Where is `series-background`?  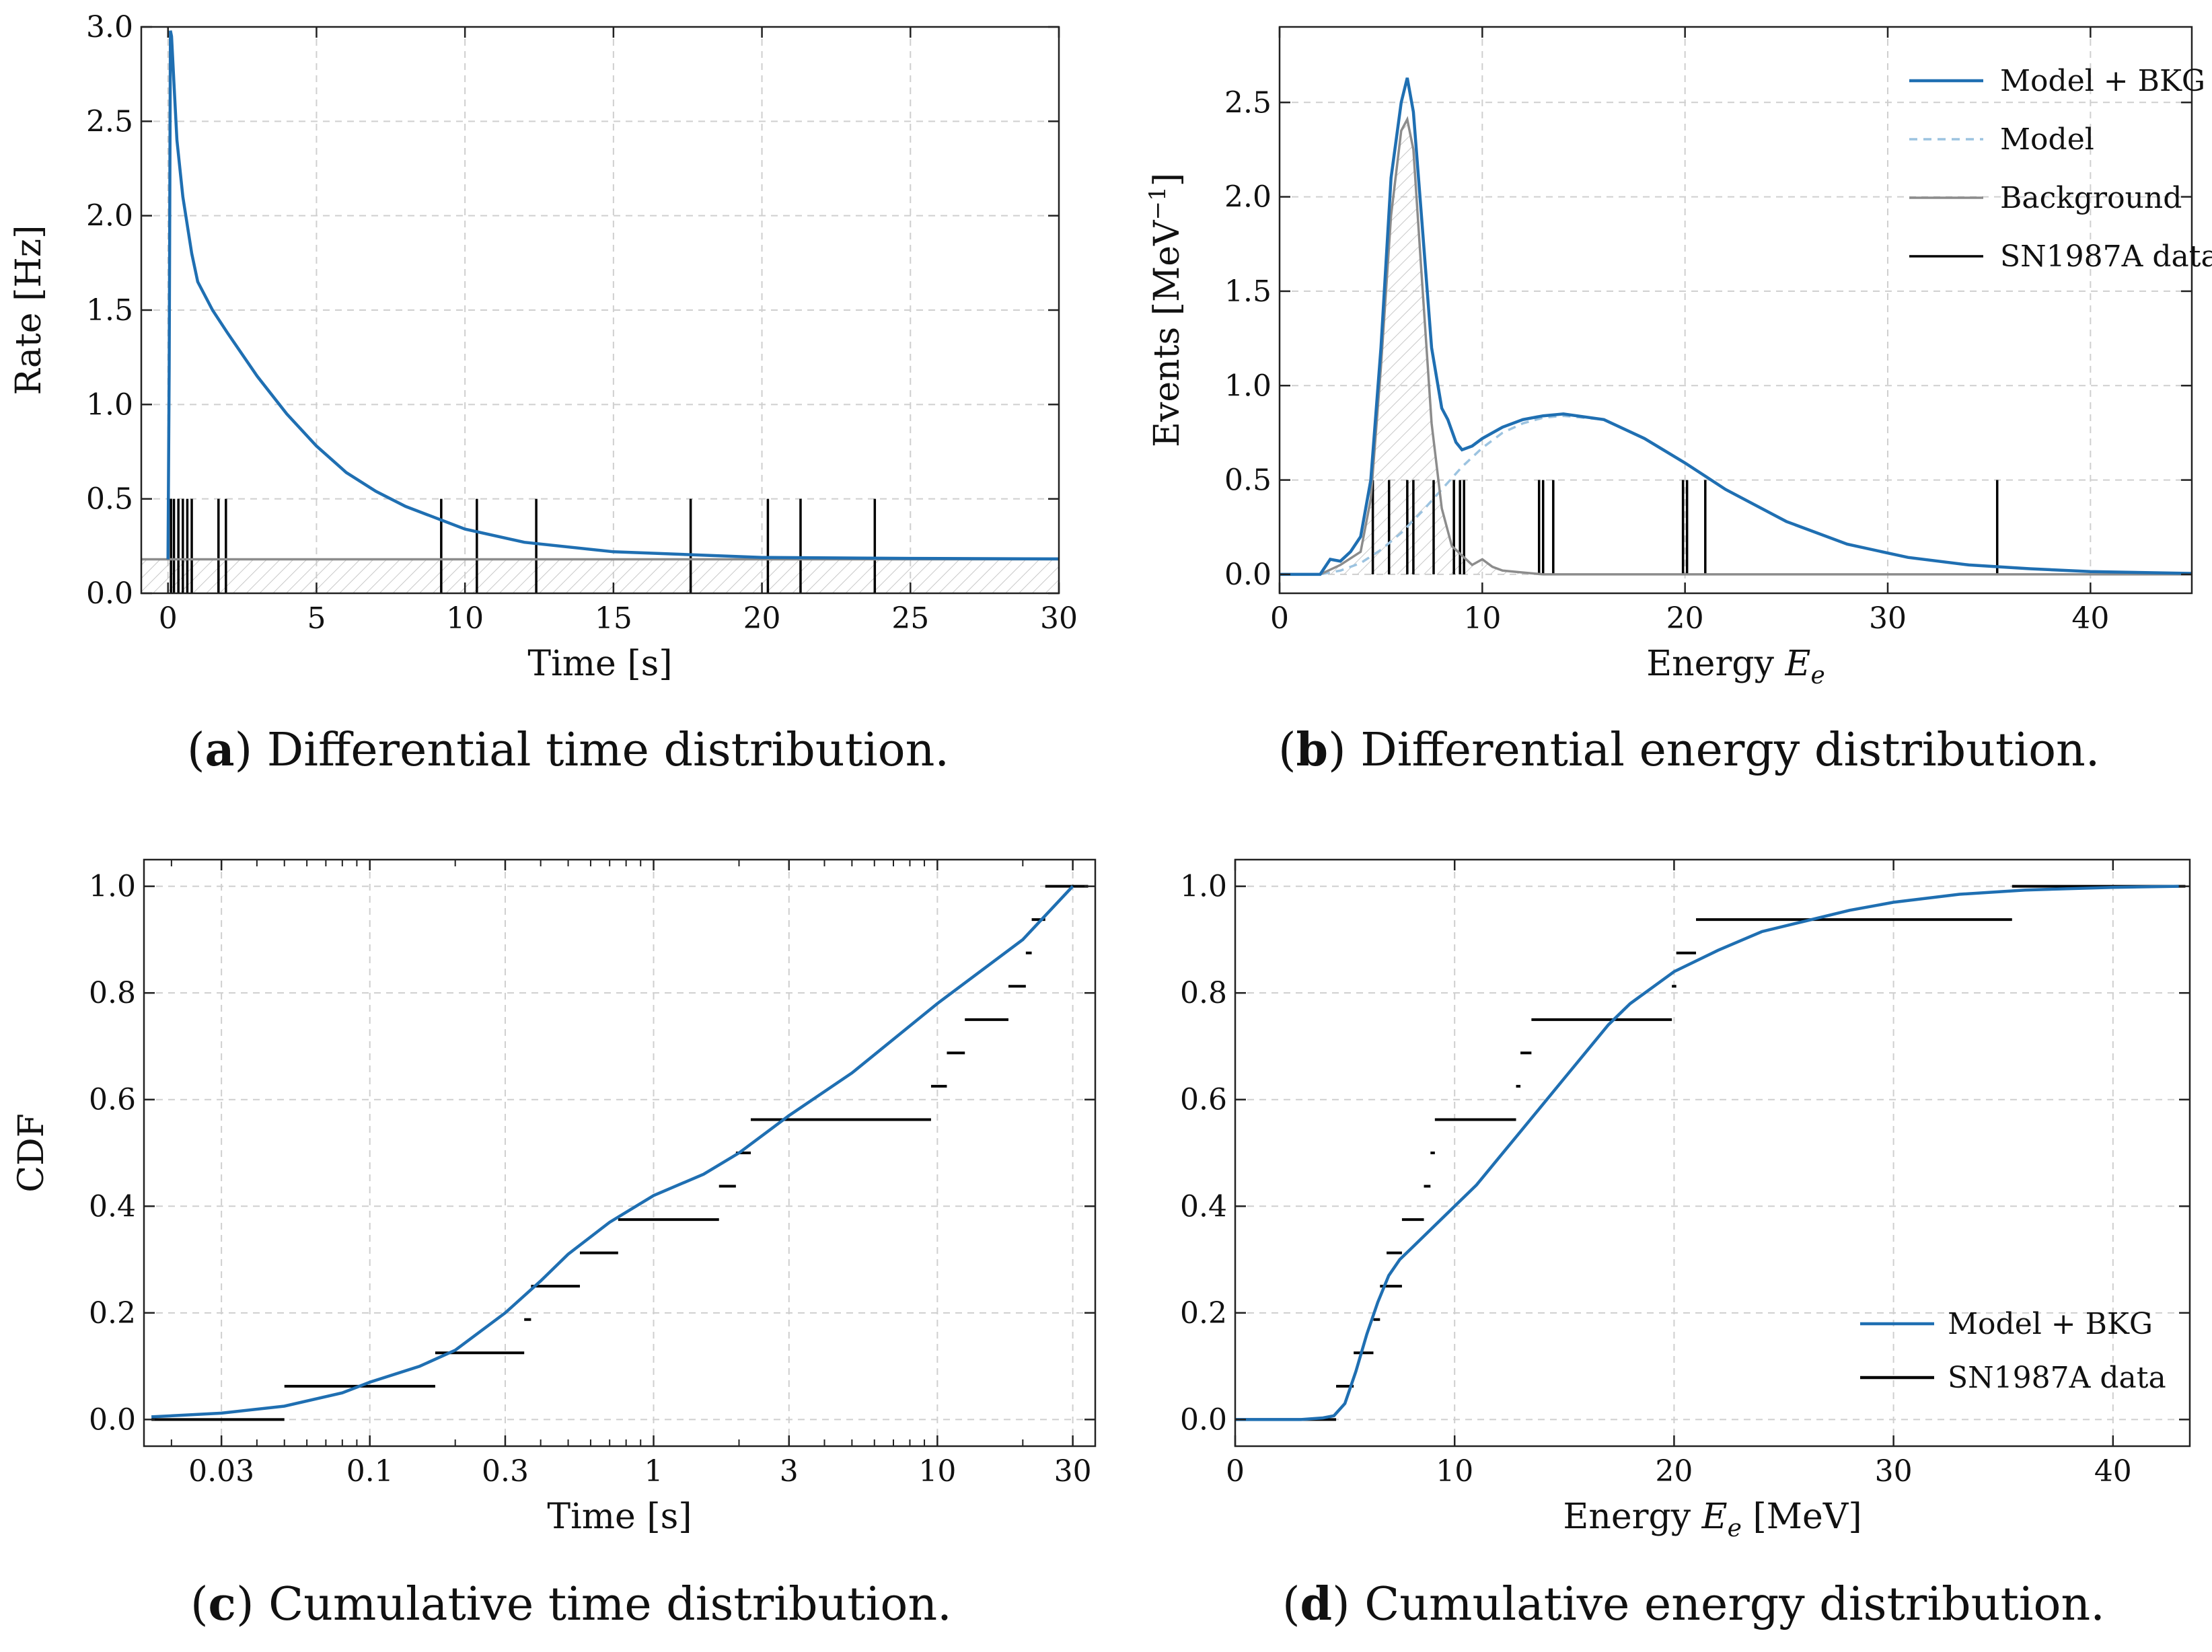 series-background is located at coordinates (1736, 346).